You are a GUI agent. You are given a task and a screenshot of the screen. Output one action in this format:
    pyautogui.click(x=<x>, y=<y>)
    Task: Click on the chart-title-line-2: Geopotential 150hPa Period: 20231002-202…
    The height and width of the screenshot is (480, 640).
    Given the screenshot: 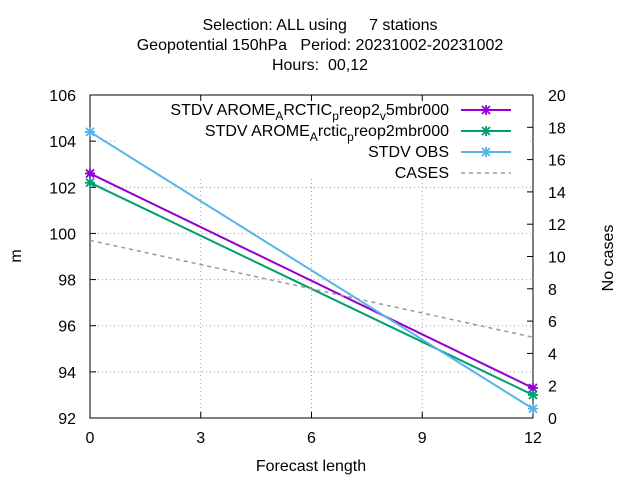 What is the action you would take?
    pyautogui.click(x=320, y=45)
    